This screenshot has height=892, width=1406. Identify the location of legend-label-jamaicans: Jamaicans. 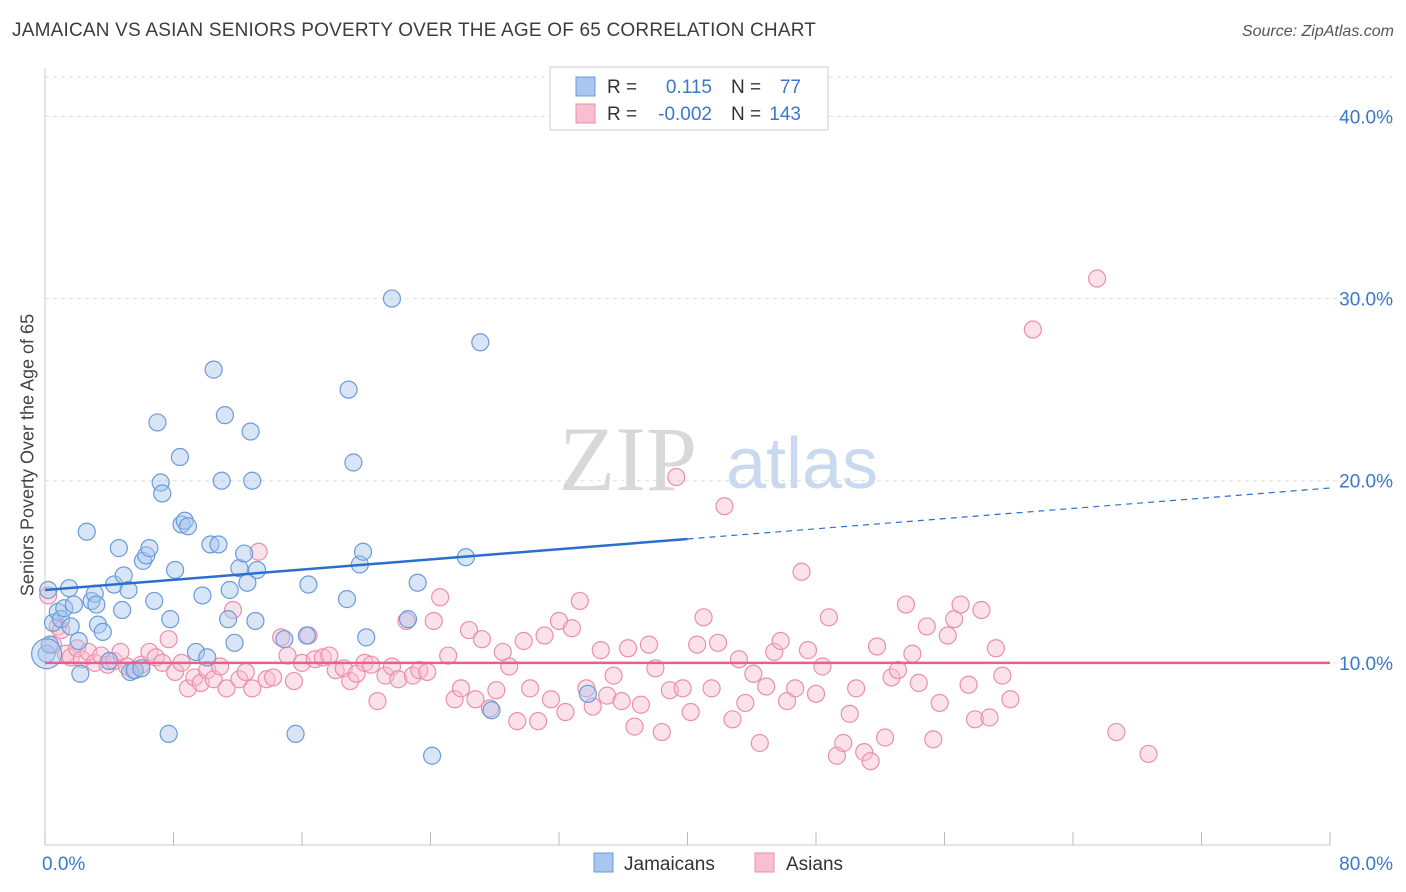
(669, 864).